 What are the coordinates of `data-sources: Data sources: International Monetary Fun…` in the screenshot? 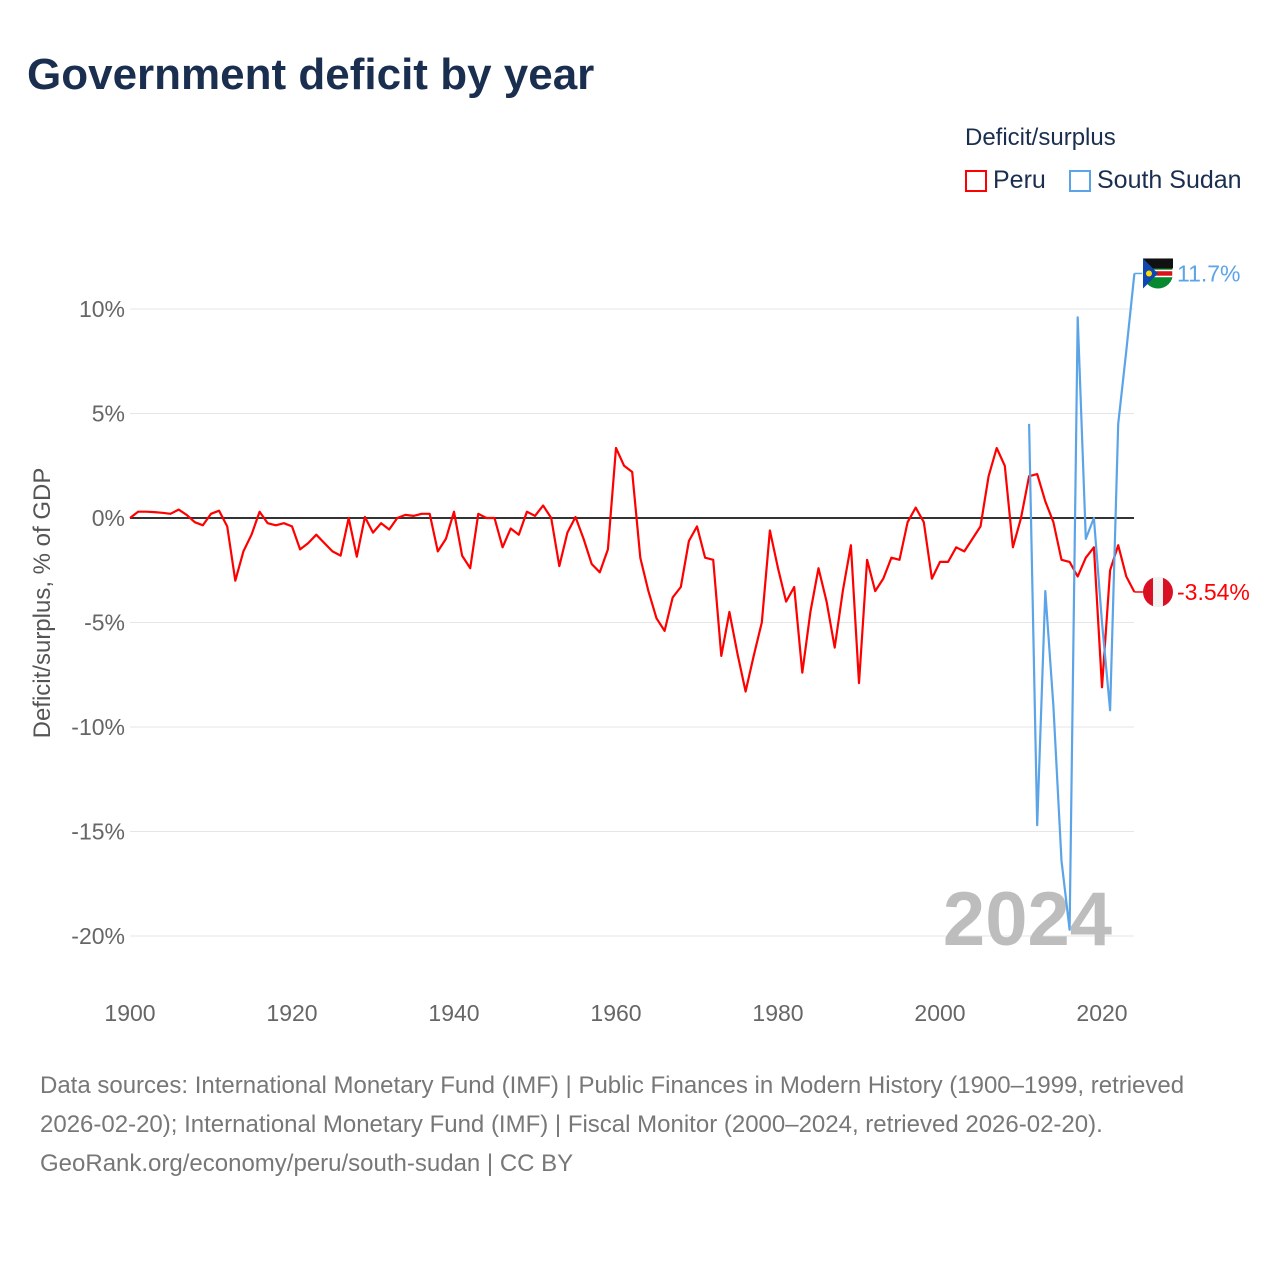 It's located at (612, 1105).